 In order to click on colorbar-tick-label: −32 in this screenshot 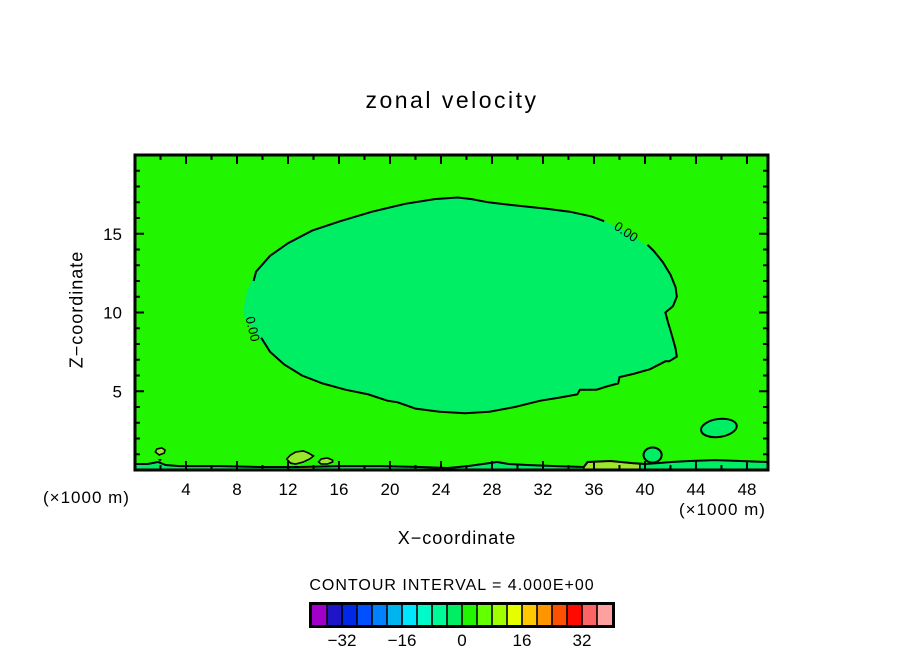, I will do `click(342, 640)`.